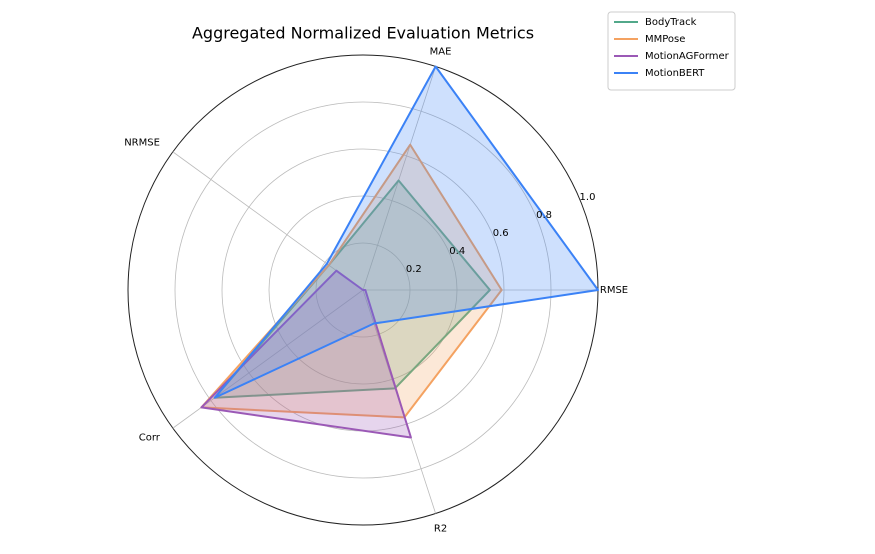 The width and height of the screenshot is (875, 554). What do you see at coordinates (671, 22) in the screenshot?
I see `legend-label: BodyTrack` at bounding box center [671, 22].